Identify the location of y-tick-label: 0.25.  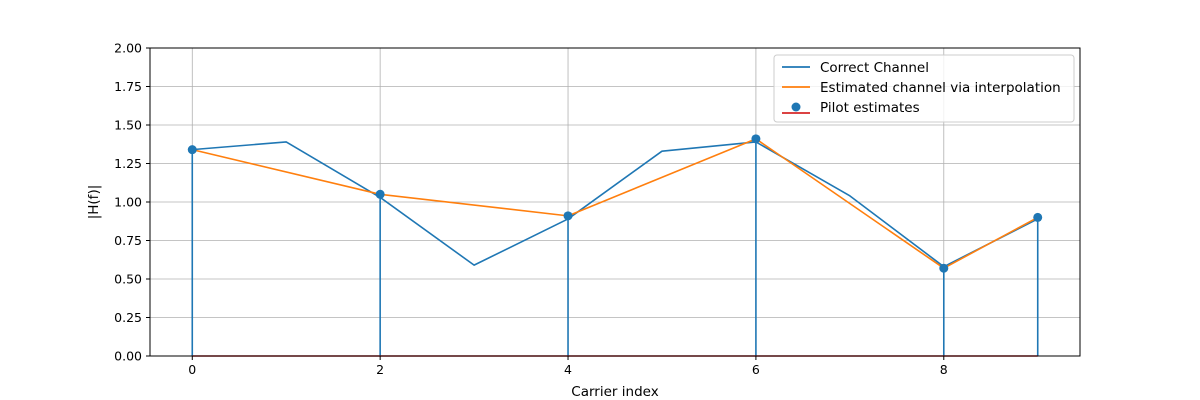
(128, 317).